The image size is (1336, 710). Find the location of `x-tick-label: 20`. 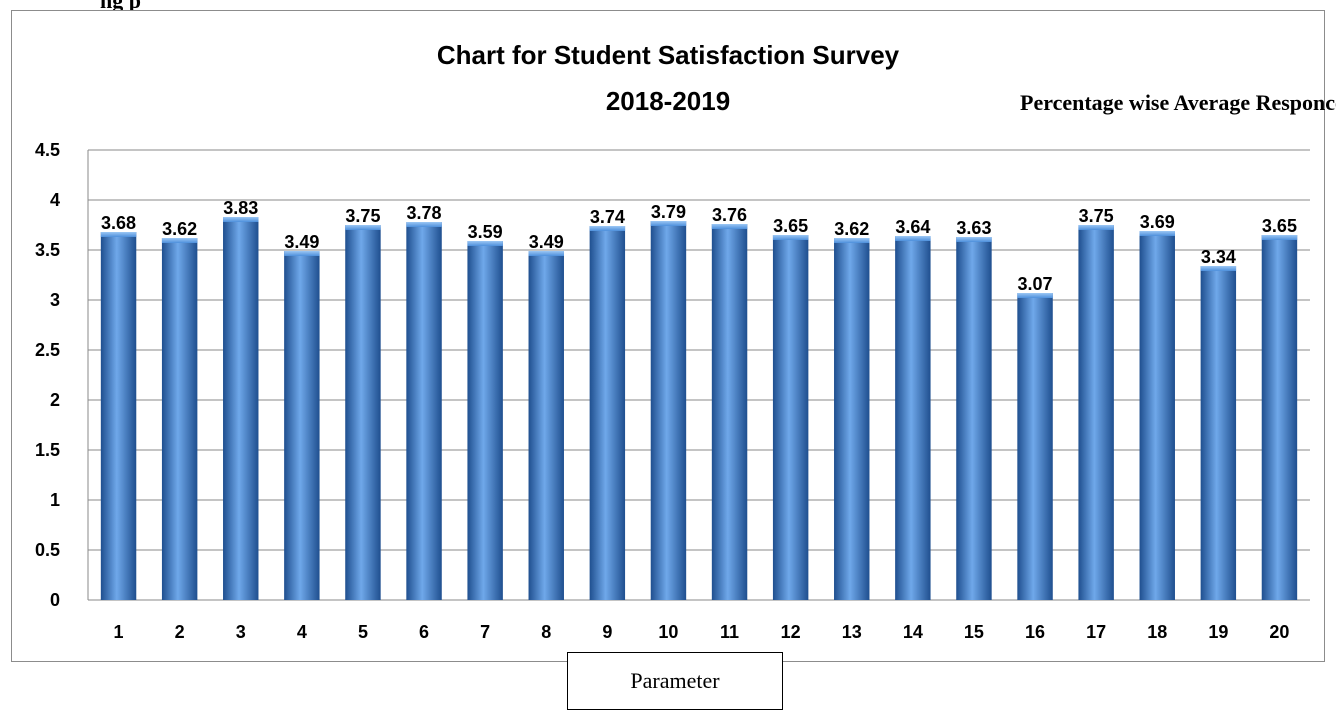

x-tick-label: 20 is located at coordinates (1279, 632).